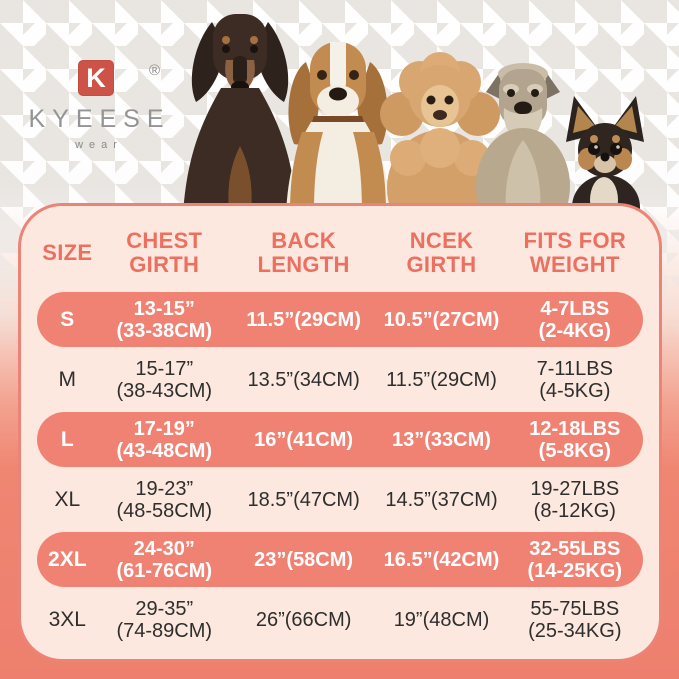 Image resolution: width=679 pixels, height=679 pixels. I want to click on brand-k-badge: K, so click(96, 78).